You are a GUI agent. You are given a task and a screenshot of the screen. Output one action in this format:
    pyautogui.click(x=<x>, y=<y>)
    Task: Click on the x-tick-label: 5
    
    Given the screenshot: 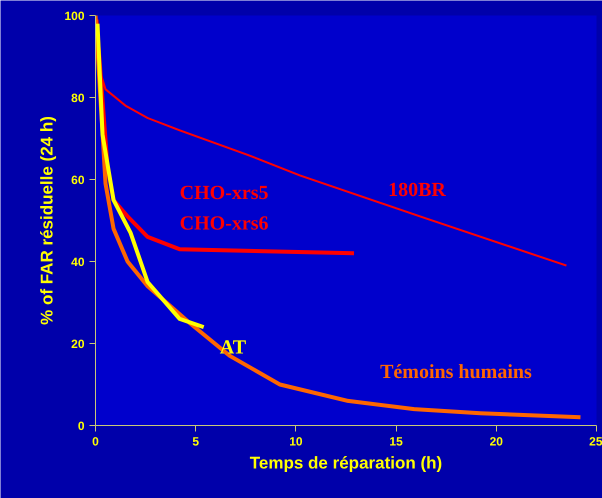 What is the action you would take?
    pyautogui.click(x=196, y=441)
    